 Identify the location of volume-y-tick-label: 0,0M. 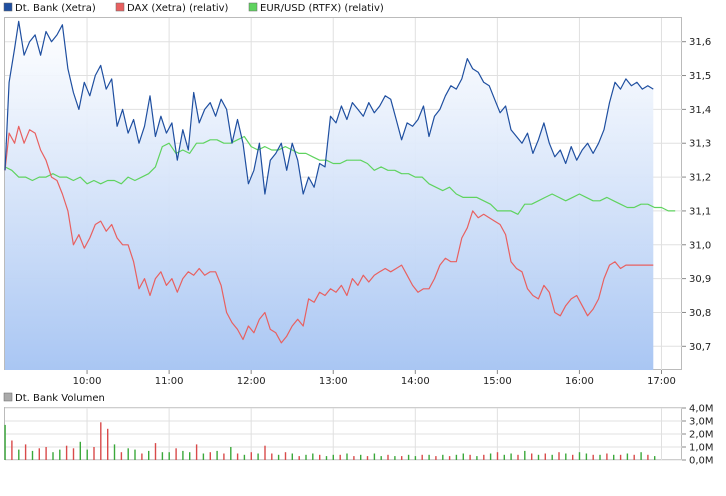
(701, 461).